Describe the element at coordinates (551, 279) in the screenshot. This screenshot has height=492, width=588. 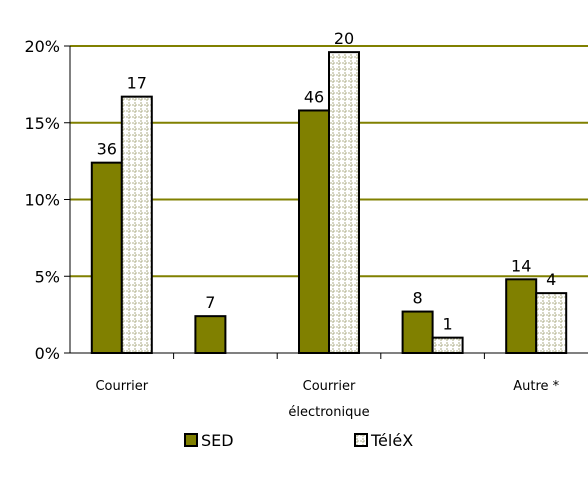
I see `data-label: 4` at that location.